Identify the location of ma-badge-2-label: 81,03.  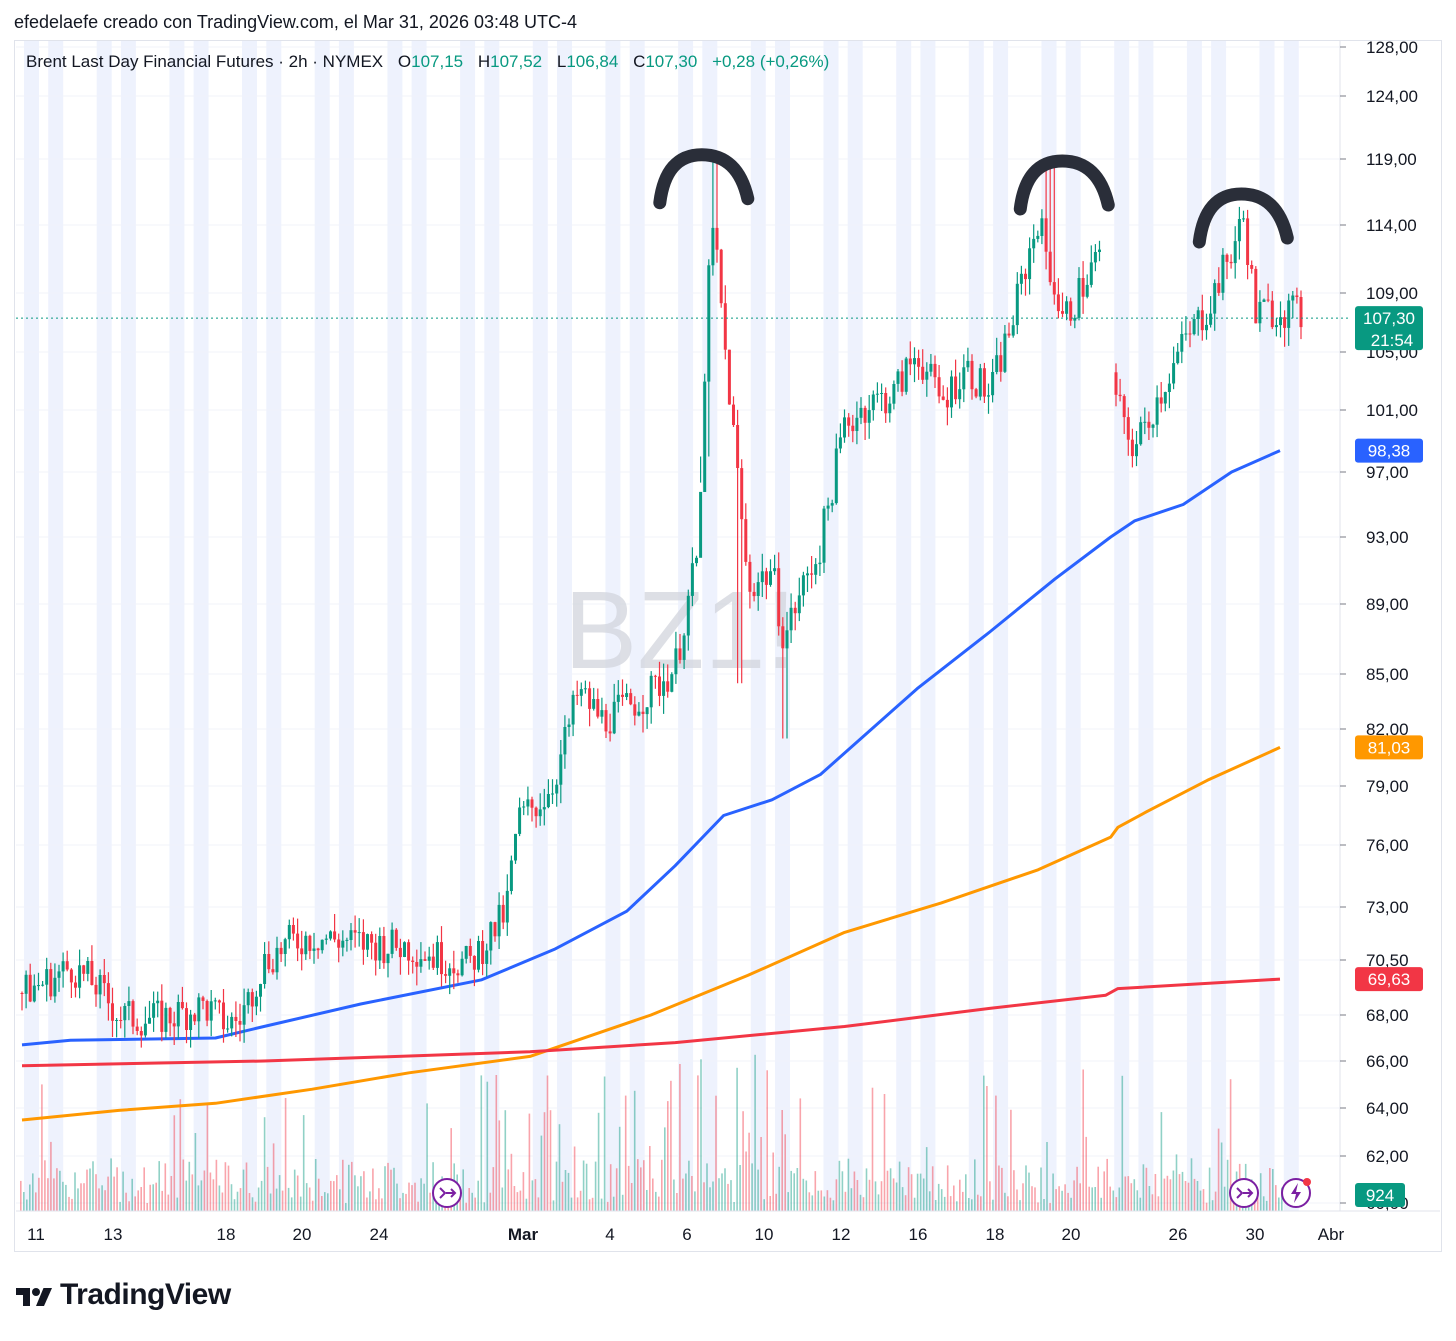
(1389, 747).